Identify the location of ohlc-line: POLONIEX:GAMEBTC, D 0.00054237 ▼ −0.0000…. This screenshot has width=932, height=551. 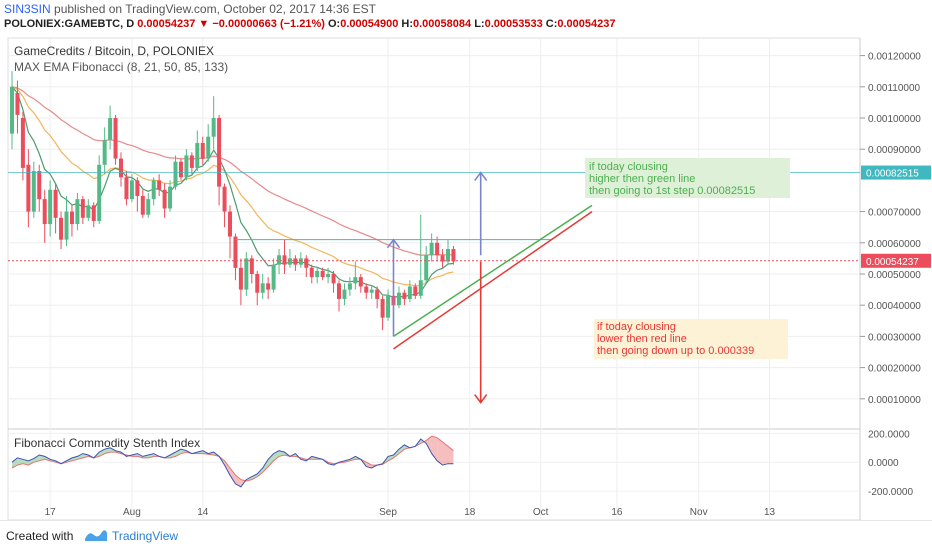
(310, 24).